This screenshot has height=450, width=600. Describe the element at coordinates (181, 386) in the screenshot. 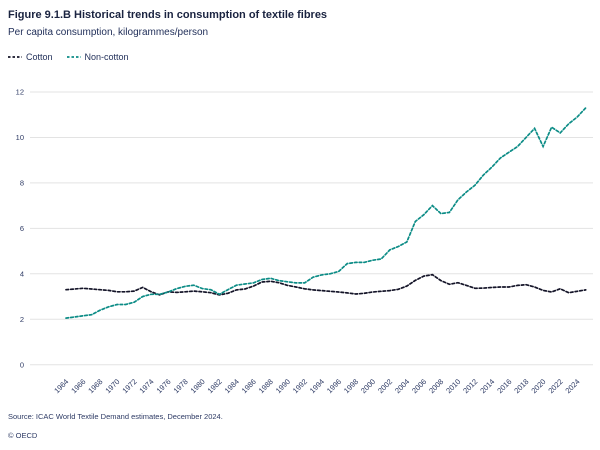

I see `x-tick-label: 1978` at that location.